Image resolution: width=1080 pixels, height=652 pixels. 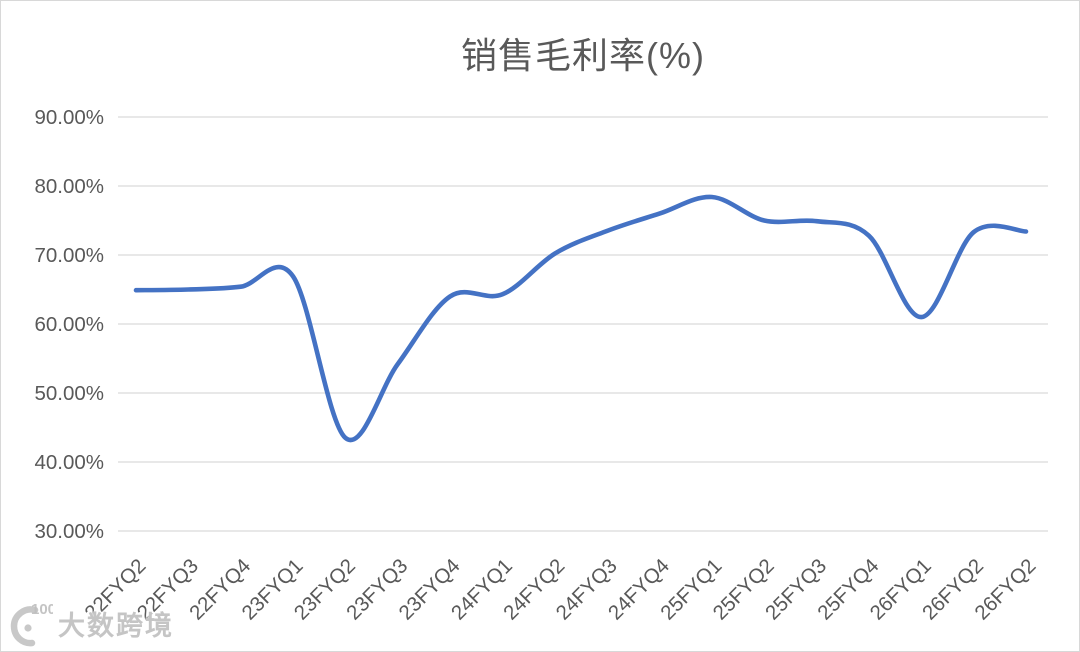 What do you see at coordinates (69, 393) in the screenshot?
I see `y-axis-tick-label: 50.00%` at bounding box center [69, 393].